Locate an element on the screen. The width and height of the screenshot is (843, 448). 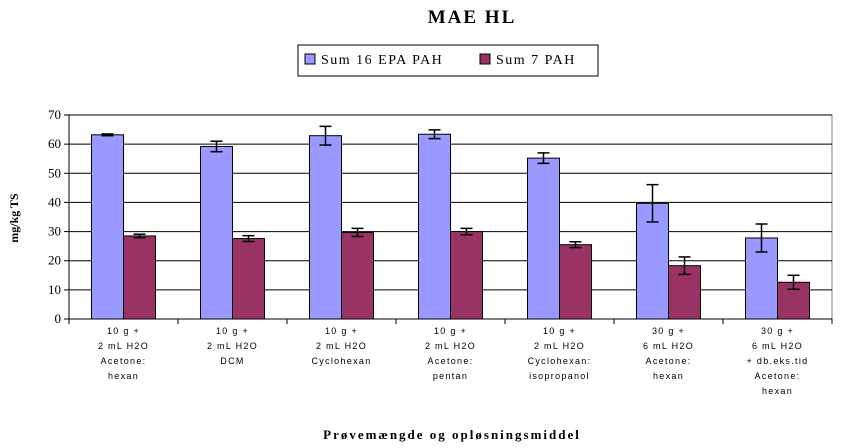
y-axis-label: mg/kg TS is located at coordinates (14, 218).